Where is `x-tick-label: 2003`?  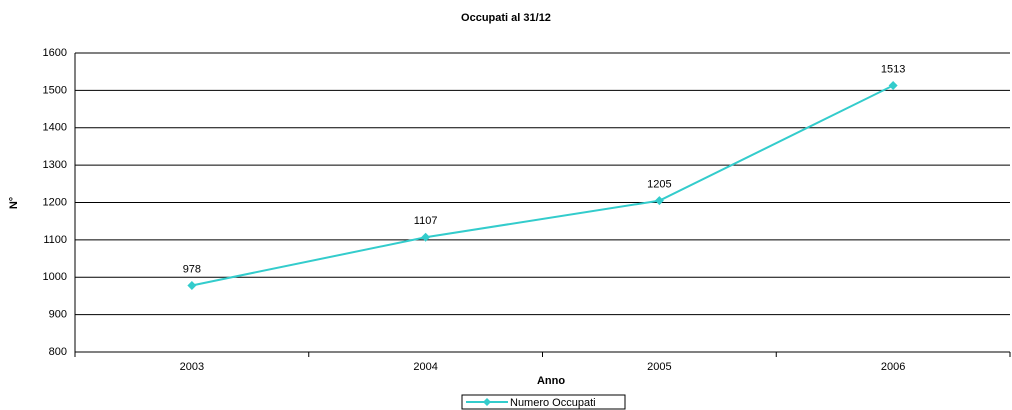
x-tick-label: 2003 is located at coordinates (192, 367).